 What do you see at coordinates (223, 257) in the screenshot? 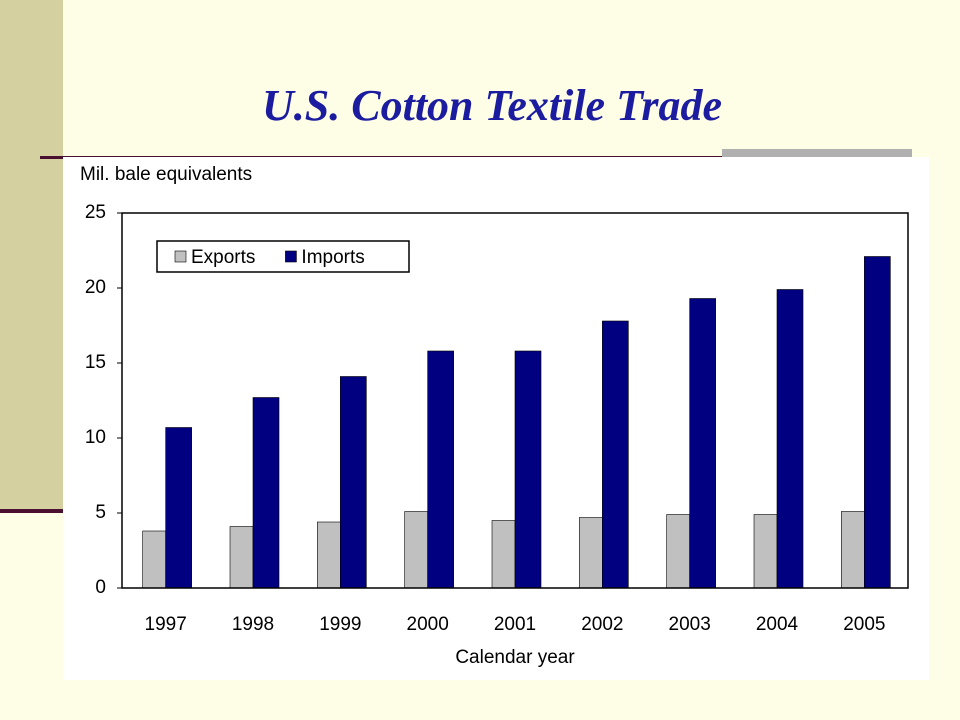
I see `legend-label: Exports` at bounding box center [223, 257].